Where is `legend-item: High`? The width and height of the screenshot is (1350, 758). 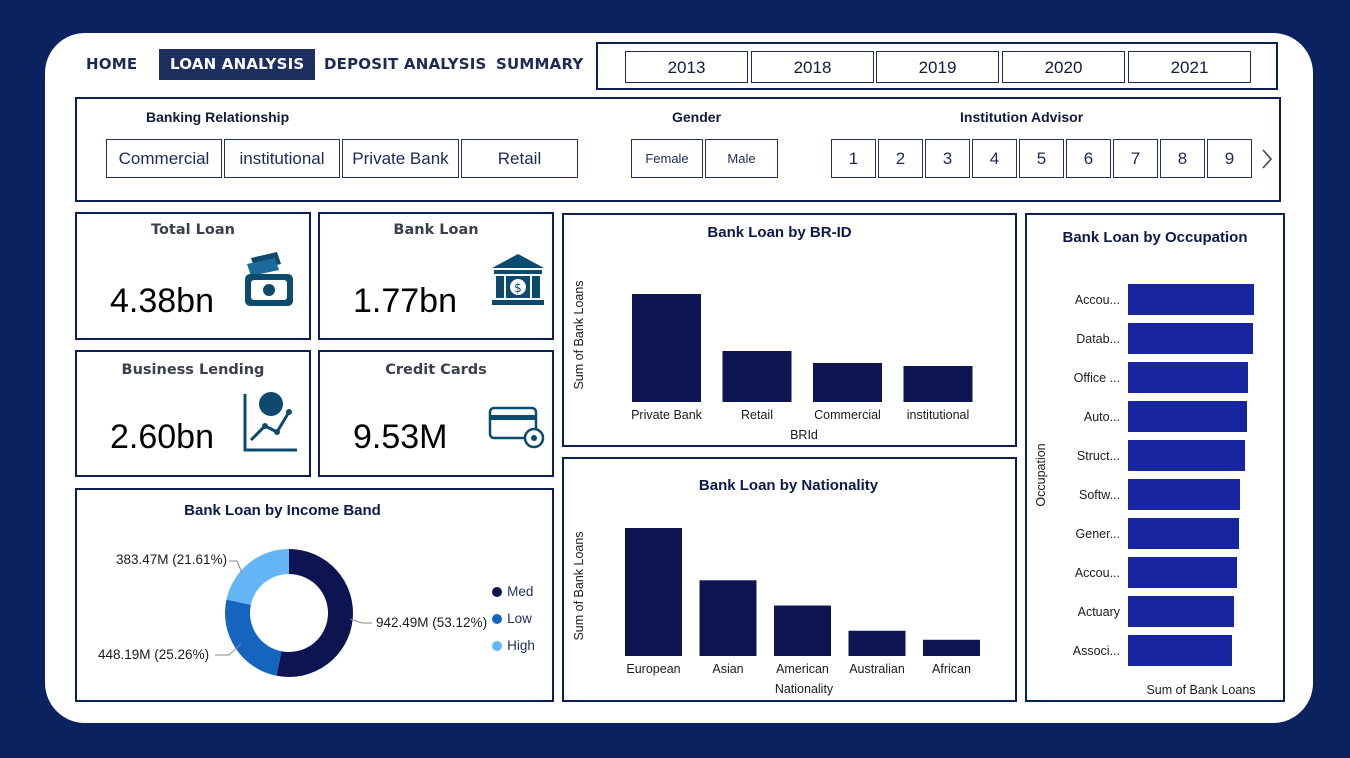 legend-item: High is located at coordinates (513, 644).